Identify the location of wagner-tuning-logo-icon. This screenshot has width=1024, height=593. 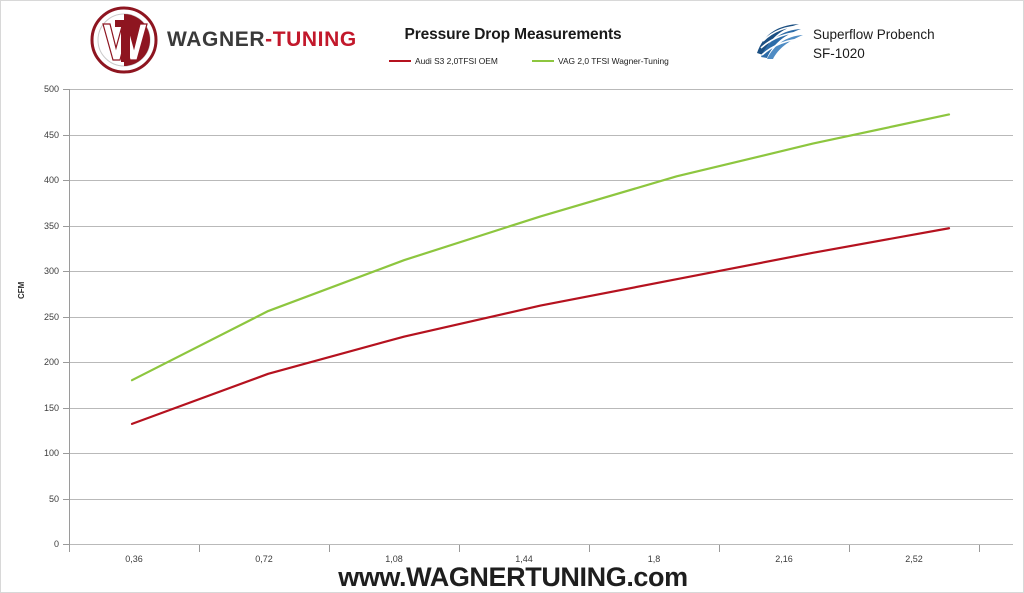
(124, 40).